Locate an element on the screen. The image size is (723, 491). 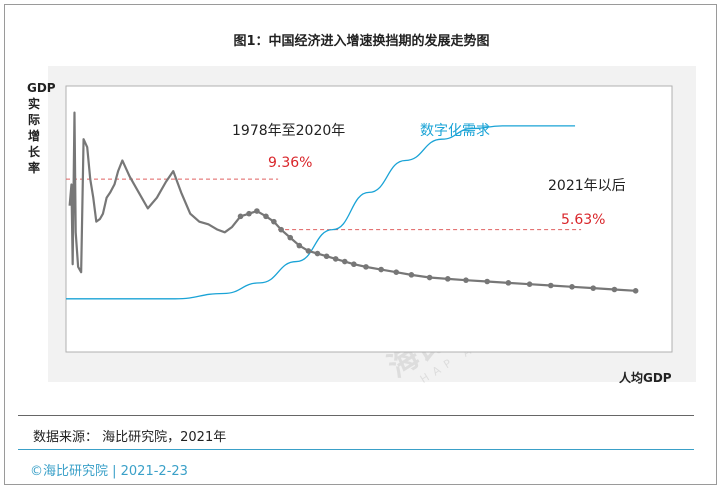
period2-value: 5.63% is located at coordinates (583, 220).